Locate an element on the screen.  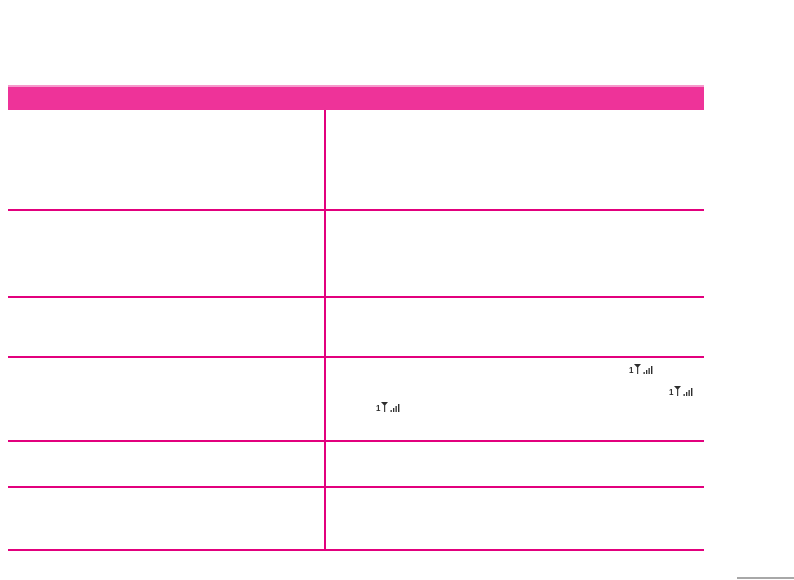
table-column-divider is located at coordinates (325, 330).